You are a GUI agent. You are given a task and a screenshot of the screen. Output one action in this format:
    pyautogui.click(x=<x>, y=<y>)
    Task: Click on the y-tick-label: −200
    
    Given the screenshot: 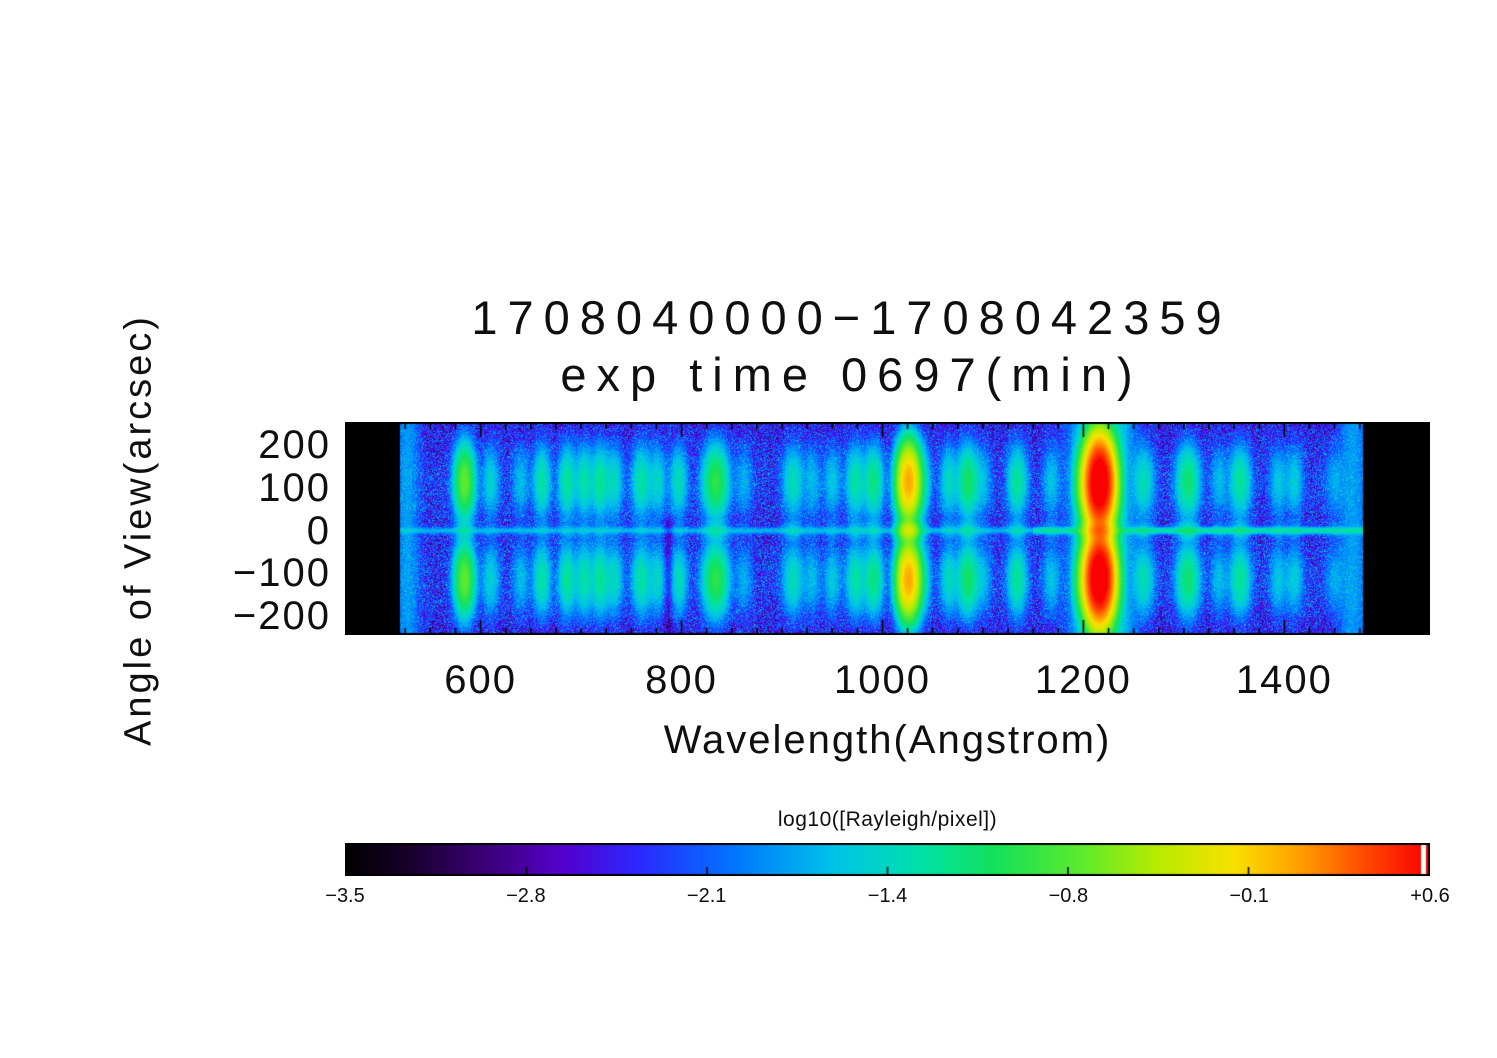 What is the action you would take?
    pyautogui.click(x=281, y=615)
    